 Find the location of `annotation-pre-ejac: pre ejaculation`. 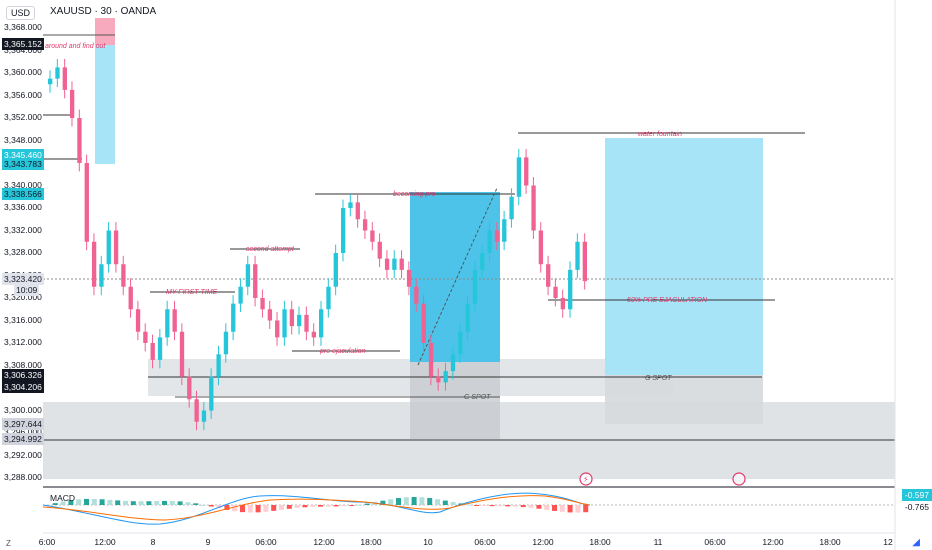

annotation-pre-ejac: pre ejaculation is located at coordinates (342, 351).